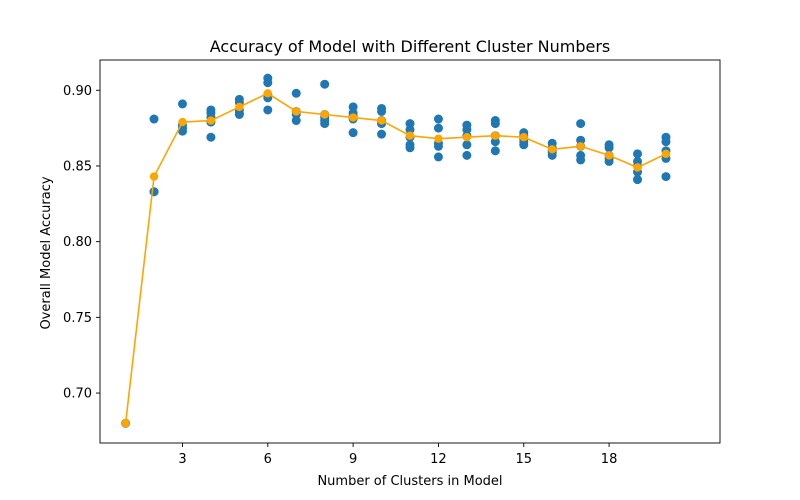 The image size is (800, 500). What do you see at coordinates (182, 459) in the screenshot?
I see `x-tick-label: 3` at bounding box center [182, 459].